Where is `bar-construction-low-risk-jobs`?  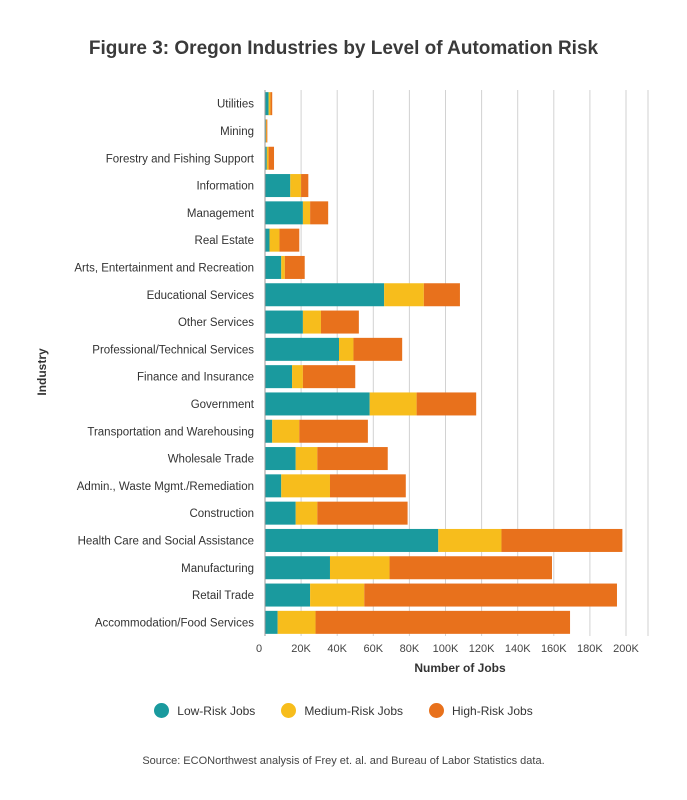 bar-construction-low-risk-jobs is located at coordinates (280, 513).